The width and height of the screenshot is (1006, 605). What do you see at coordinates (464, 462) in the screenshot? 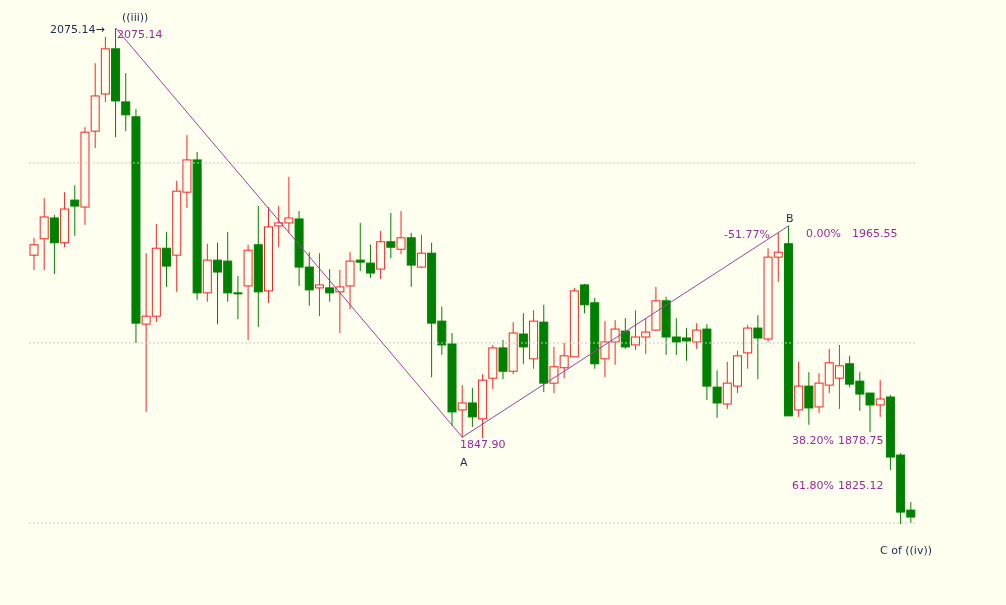
I see `annotation: A` at bounding box center [464, 462].